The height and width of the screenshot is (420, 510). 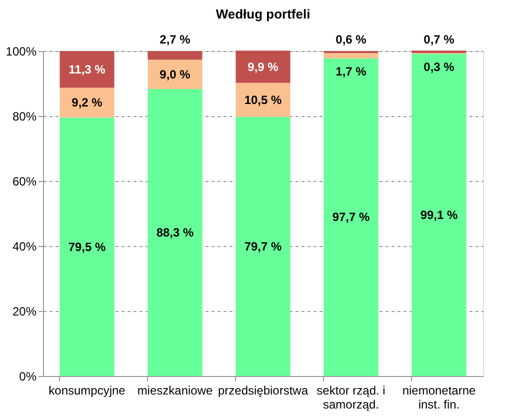 I want to click on data-label: 79,5 %, so click(x=87, y=247).